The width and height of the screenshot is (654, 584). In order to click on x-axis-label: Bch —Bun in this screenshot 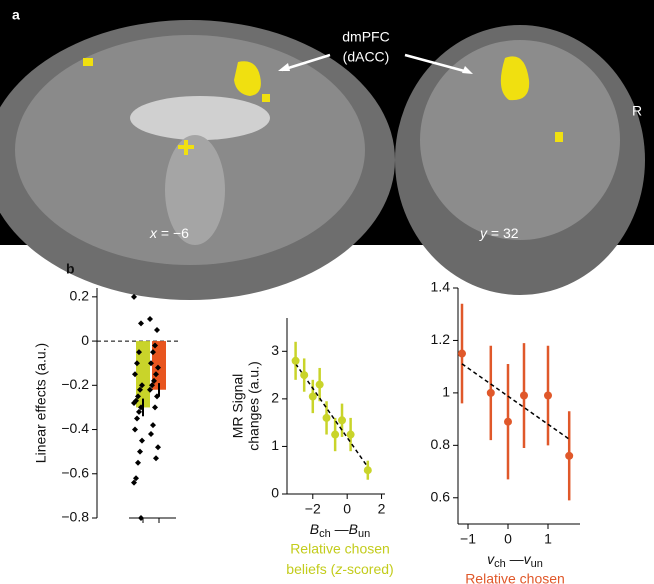, I will do `click(340, 530)`.